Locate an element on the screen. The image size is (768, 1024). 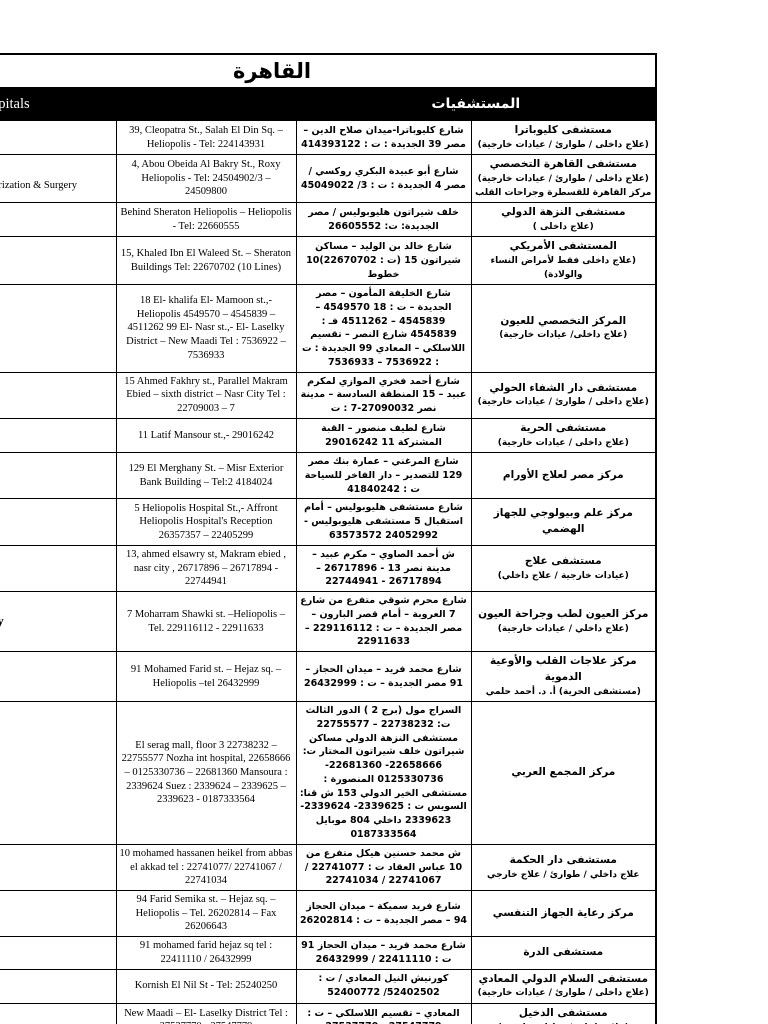
hospital-name-ar-main: مستشفى القاهرة التخصصي is located at coordinates (563, 164).